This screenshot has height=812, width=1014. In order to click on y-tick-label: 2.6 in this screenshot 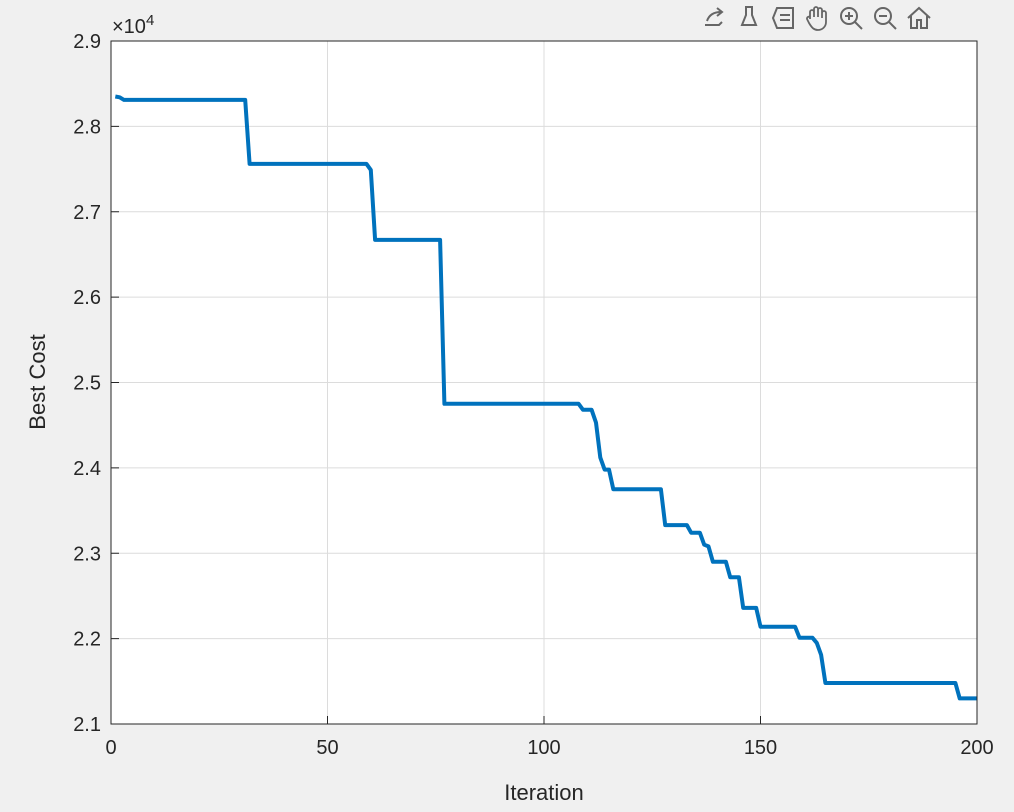, I will do `click(87, 298)`.